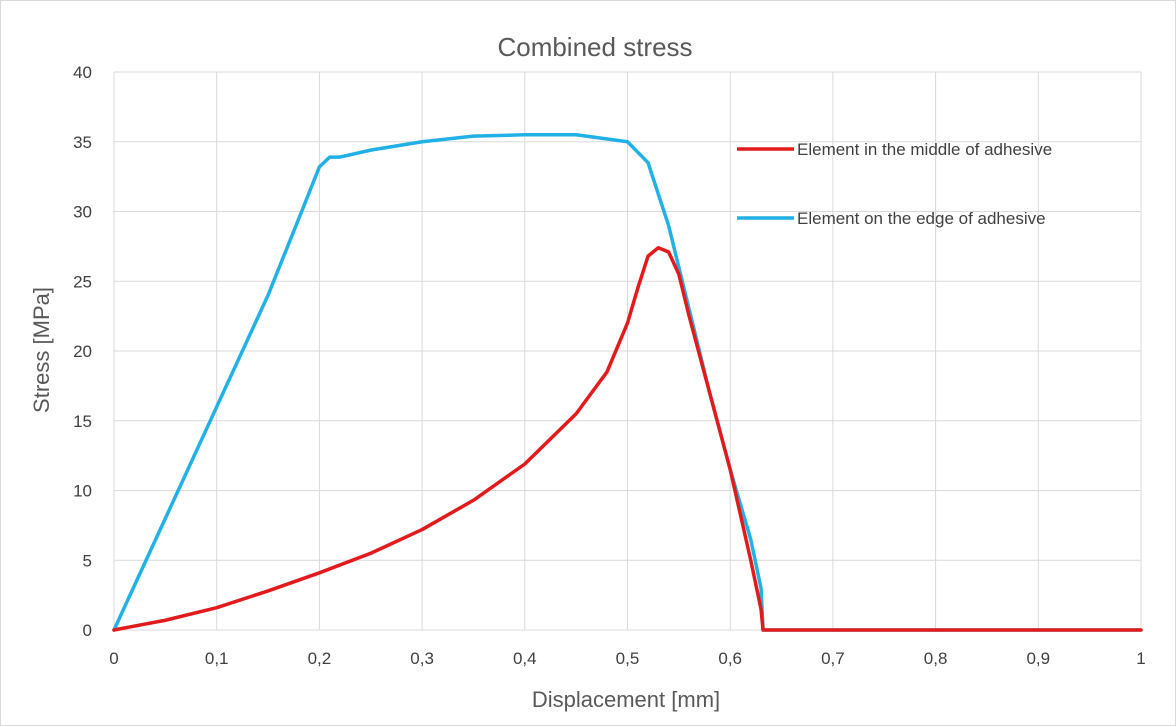 This screenshot has height=727, width=1176. What do you see at coordinates (41, 350) in the screenshot?
I see `y-axis-title: Stress [MPa]` at bounding box center [41, 350].